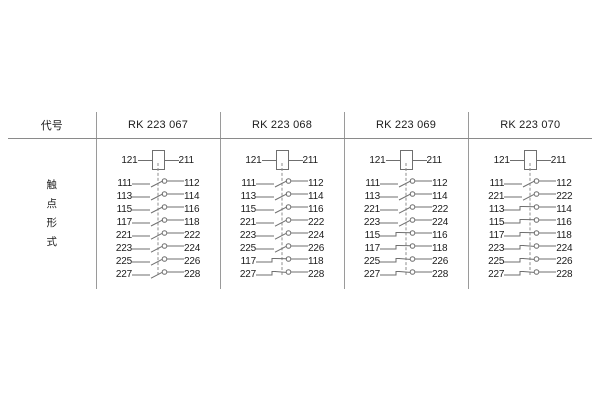 The image size is (600, 400). What do you see at coordinates (192, 248) in the screenshot?
I see `contact-terminal-right: 224` at bounding box center [192, 248].